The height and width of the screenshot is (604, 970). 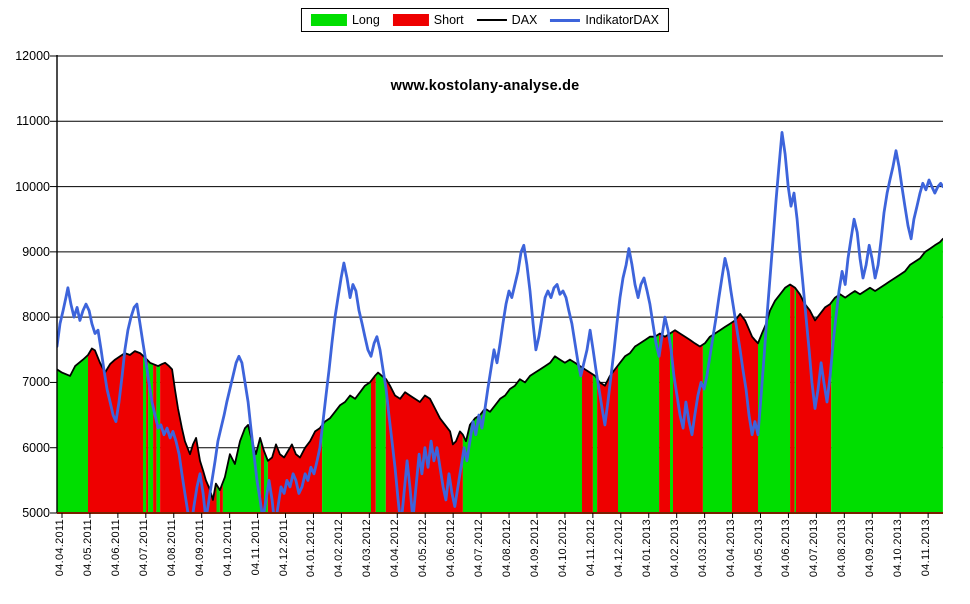 I want to click on x-tick-label: 04.07.2011, so click(x=143, y=548).